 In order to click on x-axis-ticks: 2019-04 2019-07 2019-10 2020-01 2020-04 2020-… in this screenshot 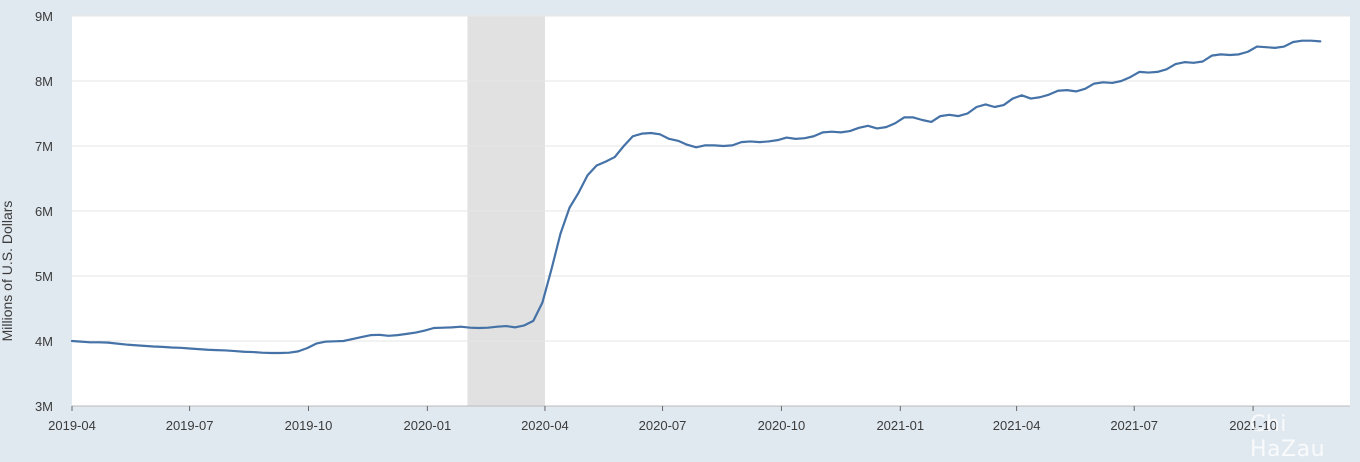, I will do `click(699, 419)`.